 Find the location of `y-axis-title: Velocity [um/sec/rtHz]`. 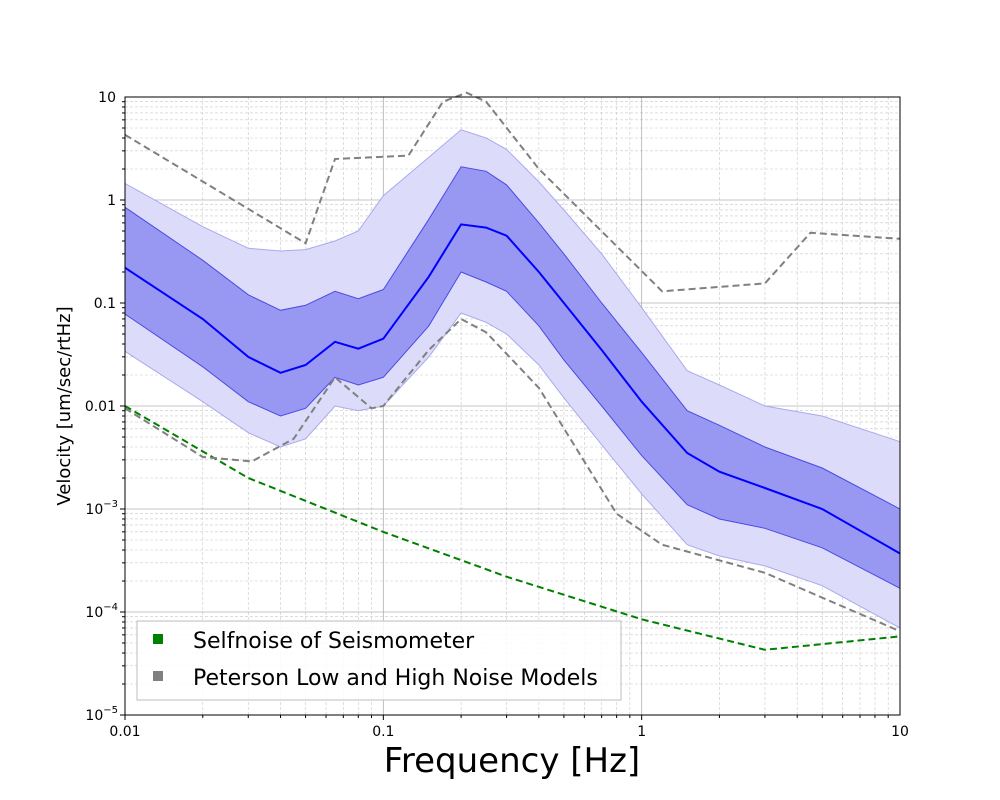

y-axis-title: Velocity [um/sec/rtHz] is located at coordinates (64, 405).